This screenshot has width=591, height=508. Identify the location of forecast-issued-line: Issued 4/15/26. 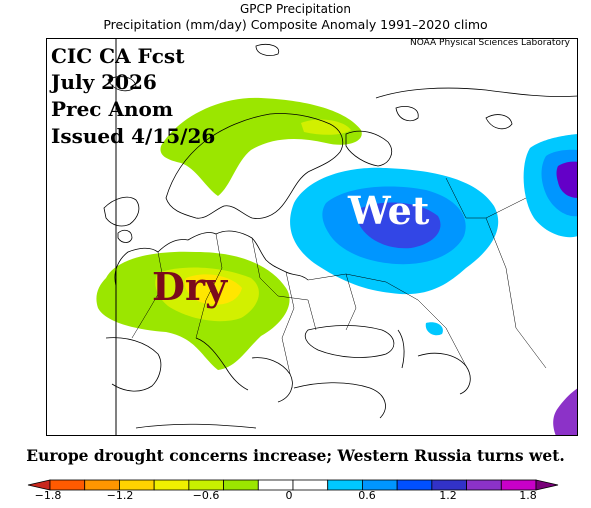
(133, 136).